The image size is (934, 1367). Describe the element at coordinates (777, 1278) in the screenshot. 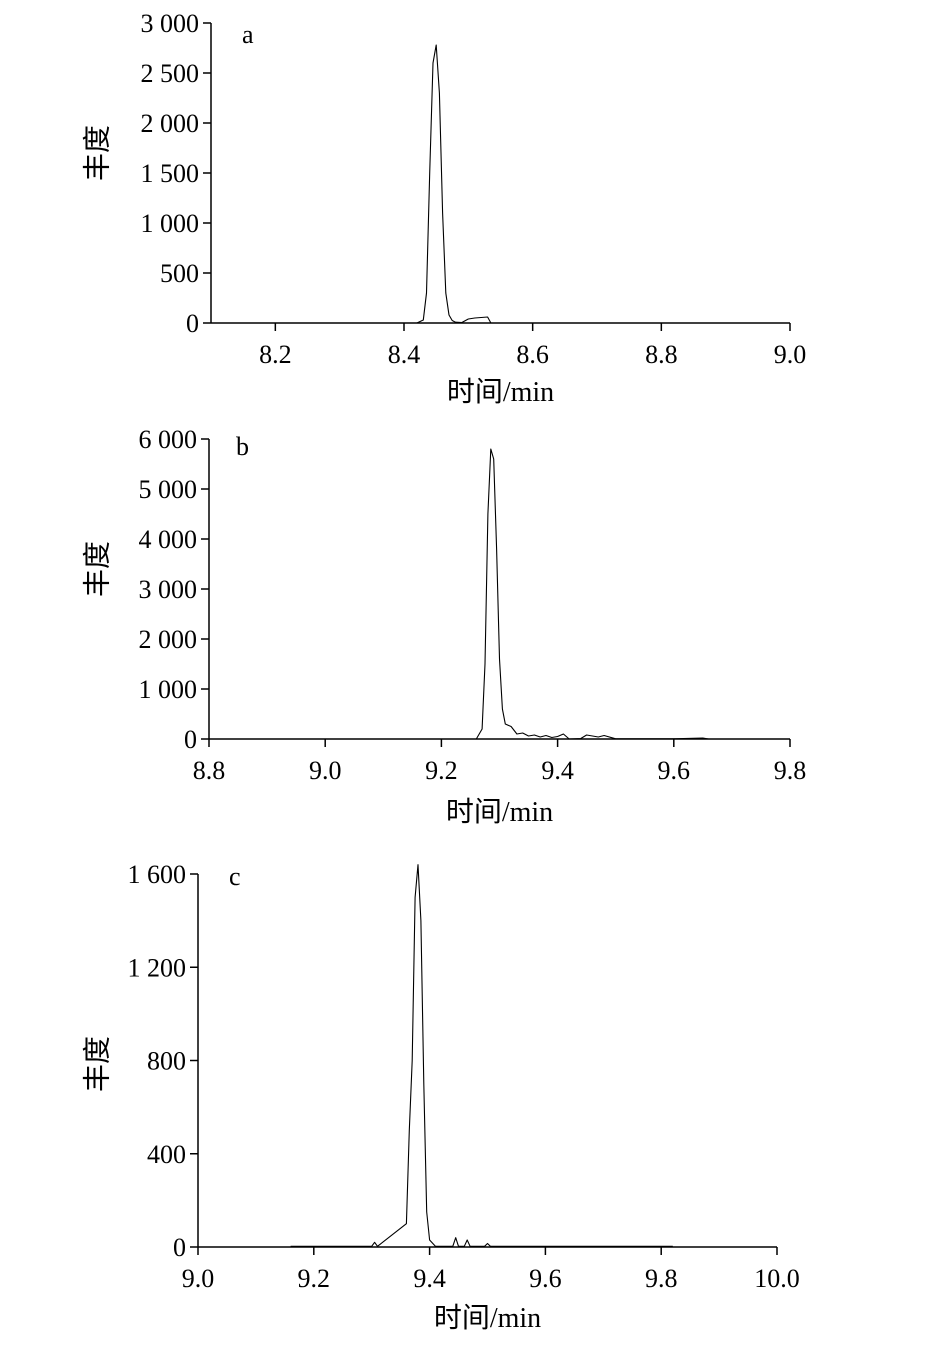

I see `x-tick-label: 10.0` at that location.